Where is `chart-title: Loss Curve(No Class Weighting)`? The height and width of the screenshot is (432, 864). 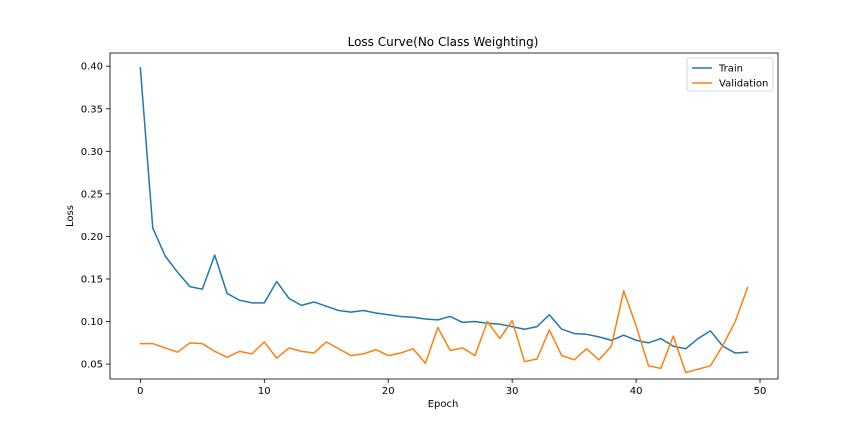
chart-title: Loss Curve(No Class Weighting) is located at coordinates (443, 42).